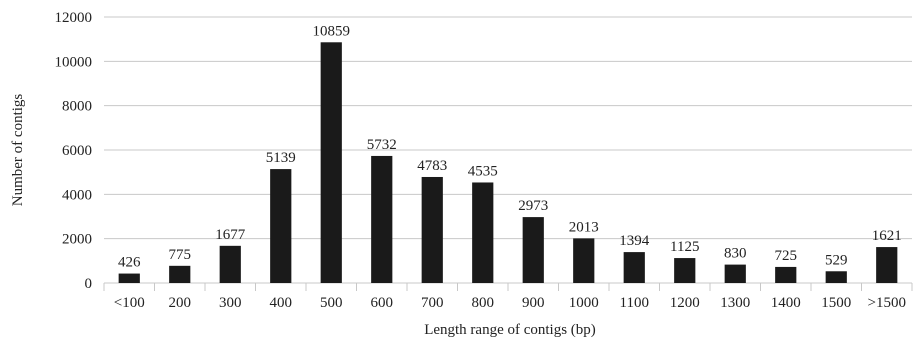 The width and height of the screenshot is (917, 342). Describe the element at coordinates (332, 31) in the screenshot. I see `data-label: 10859` at that location.